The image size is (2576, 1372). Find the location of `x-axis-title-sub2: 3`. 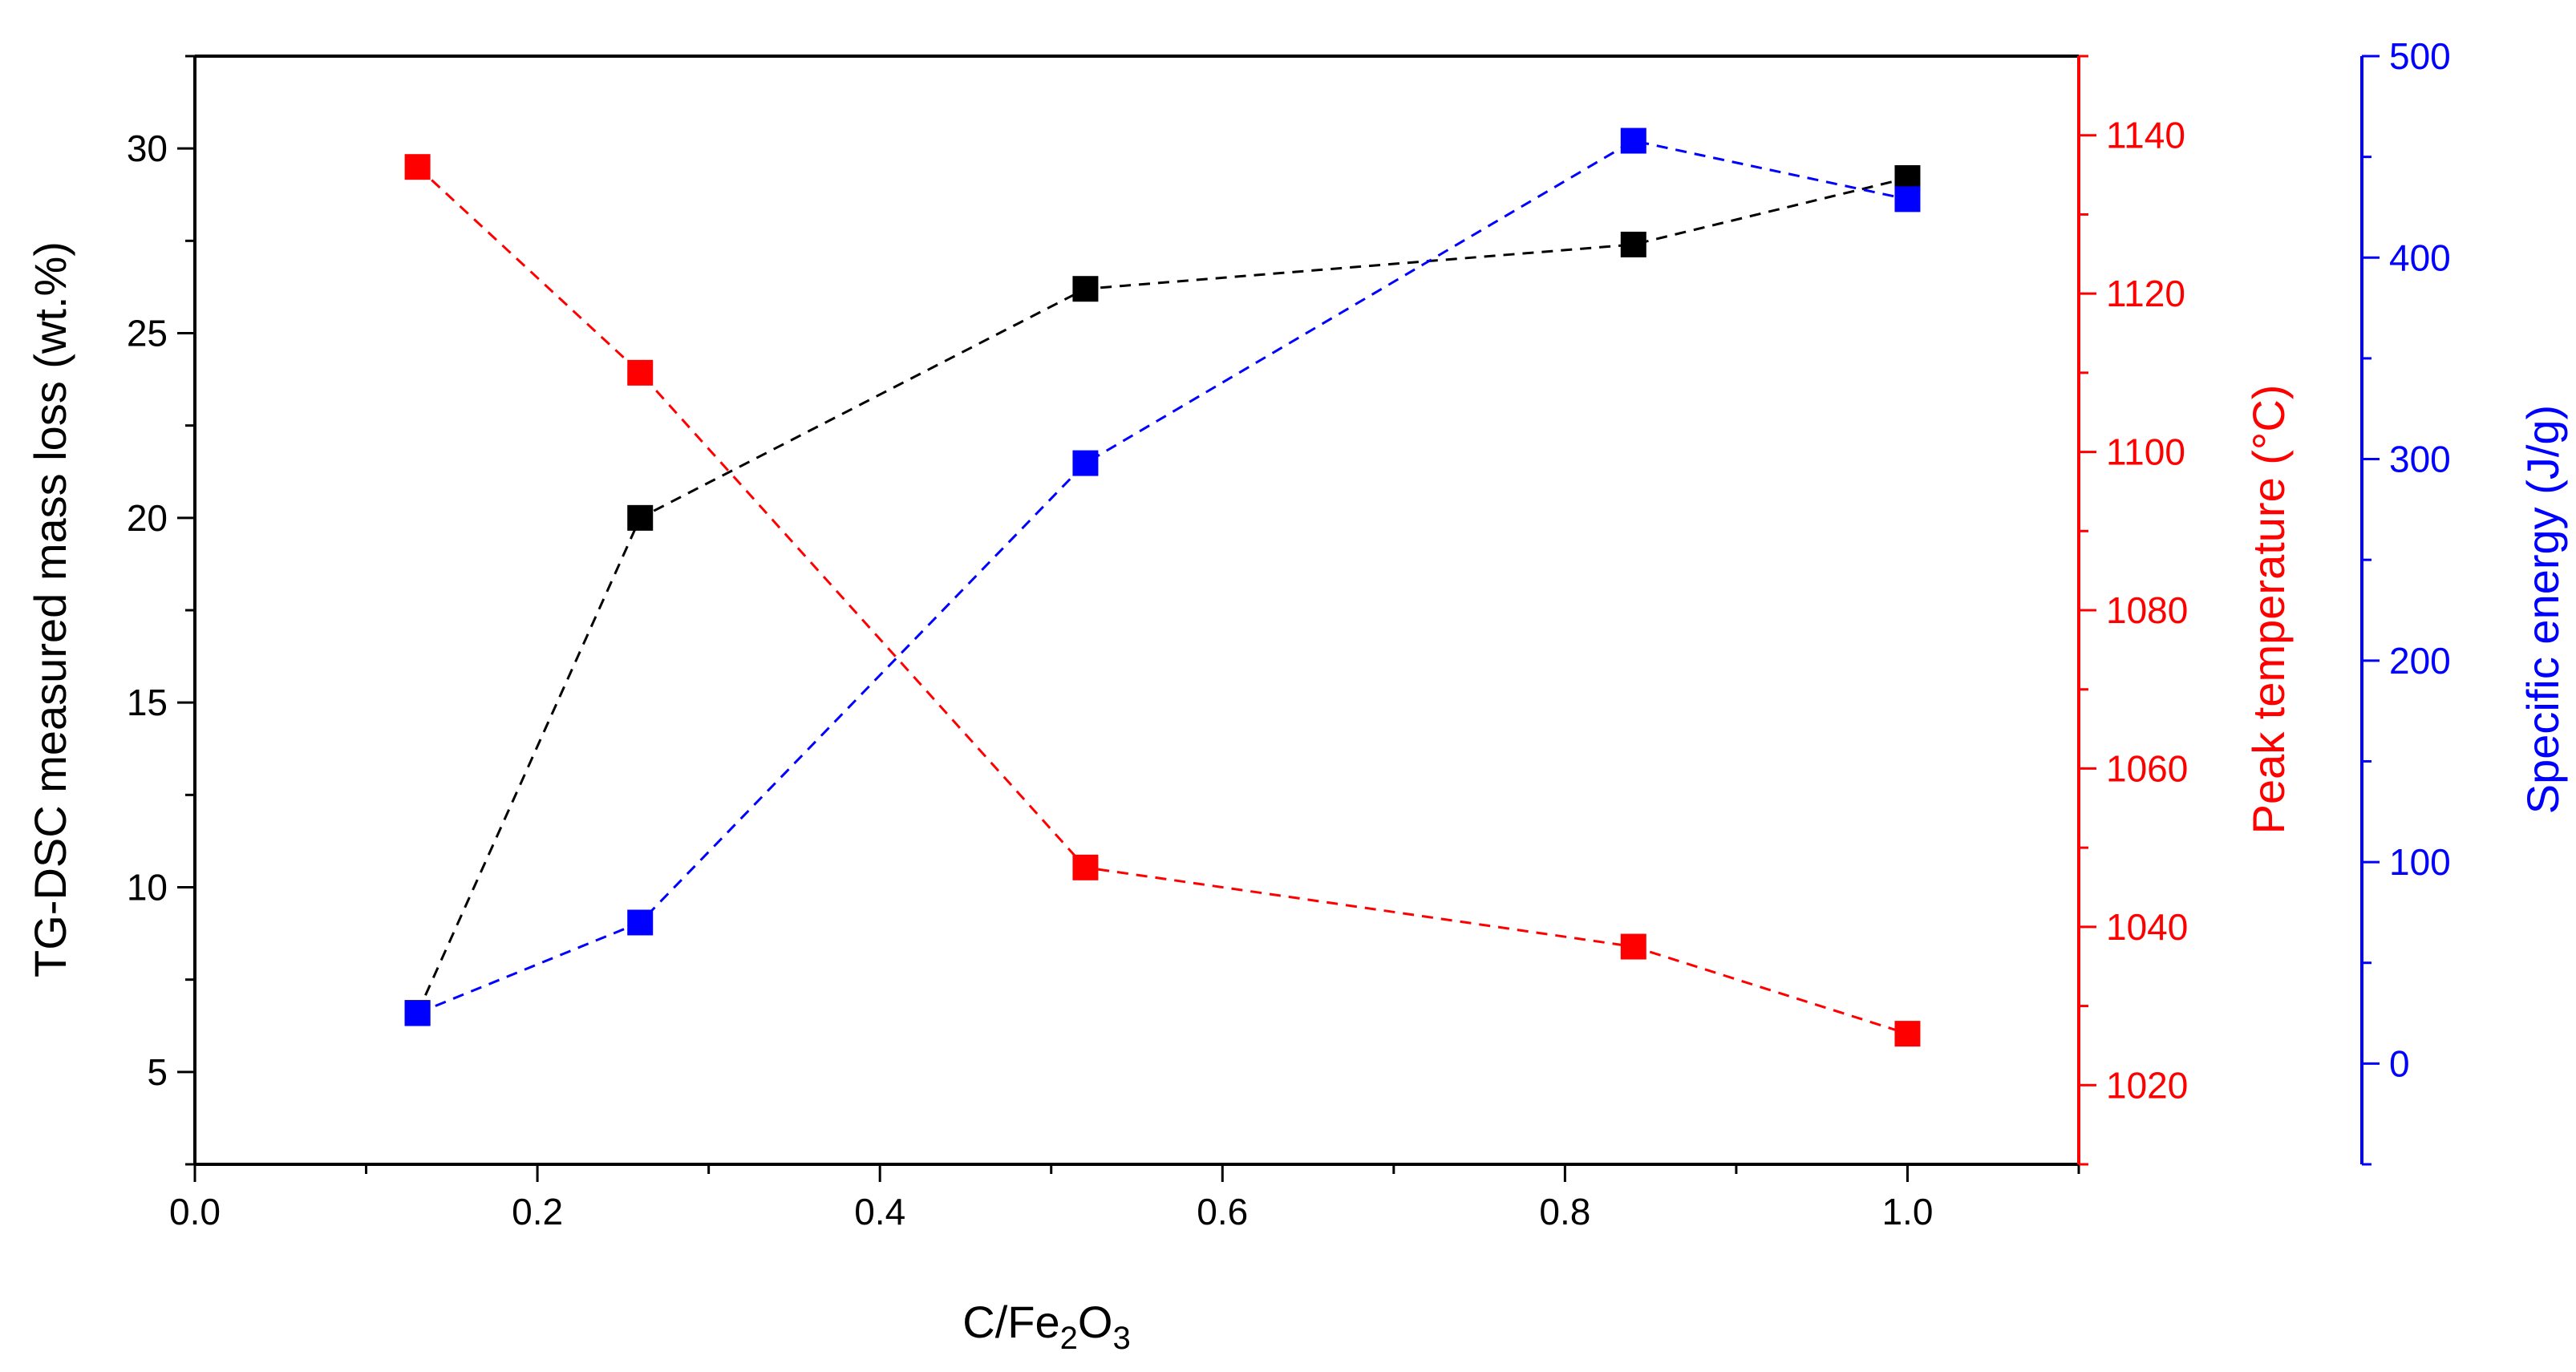

x-axis-title-sub2: 3 is located at coordinates (1121, 1338).